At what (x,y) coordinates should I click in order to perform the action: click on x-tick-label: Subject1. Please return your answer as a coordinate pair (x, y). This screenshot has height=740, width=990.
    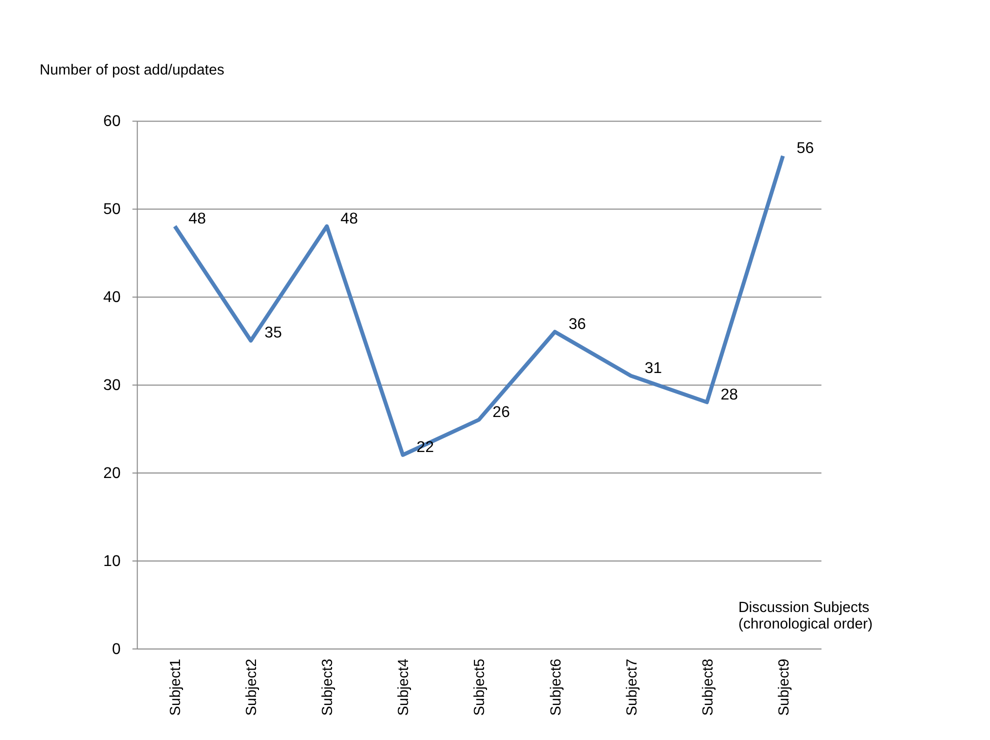
    Looking at the image, I should click on (176, 687).